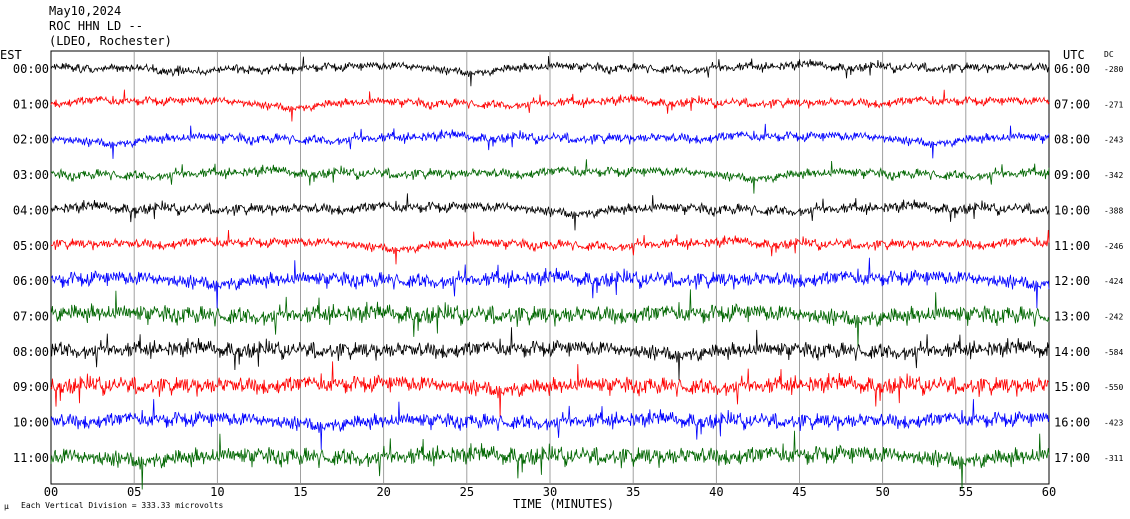 This screenshot has height=519, width=1130. What do you see at coordinates (1113, 175) in the screenshot?
I see `dc-value-3: -342` at bounding box center [1113, 175].